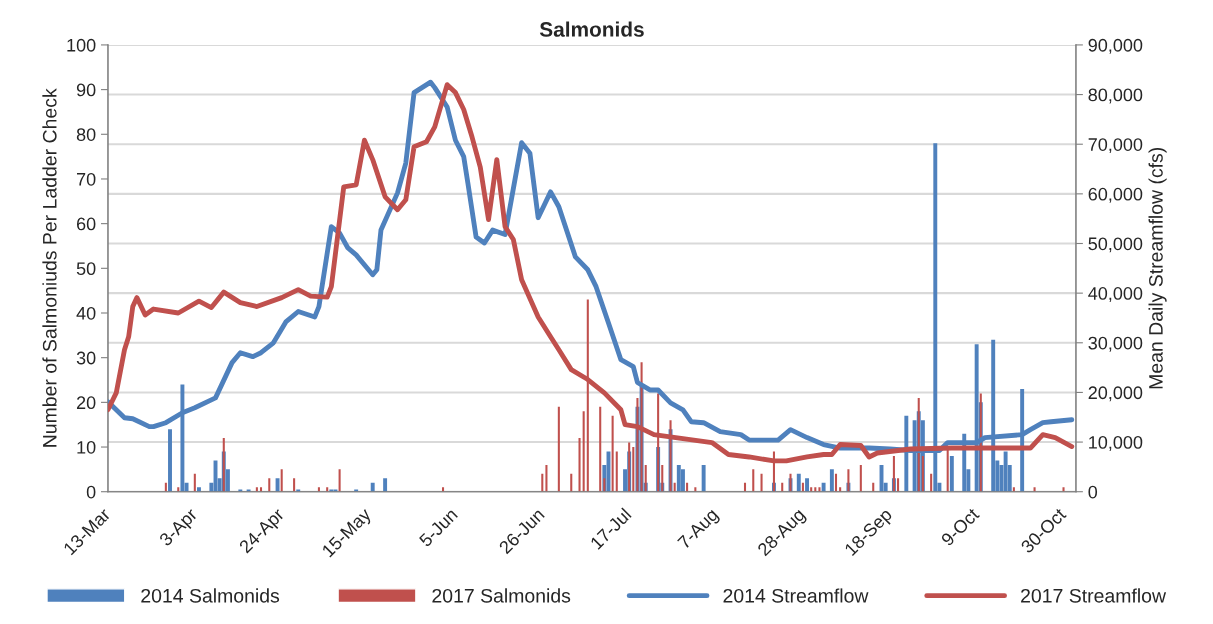  What do you see at coordinates (1115, 394) in the screenshot?
I see `y2-tick-label: 20,000` at bounding box center [1115, 394].